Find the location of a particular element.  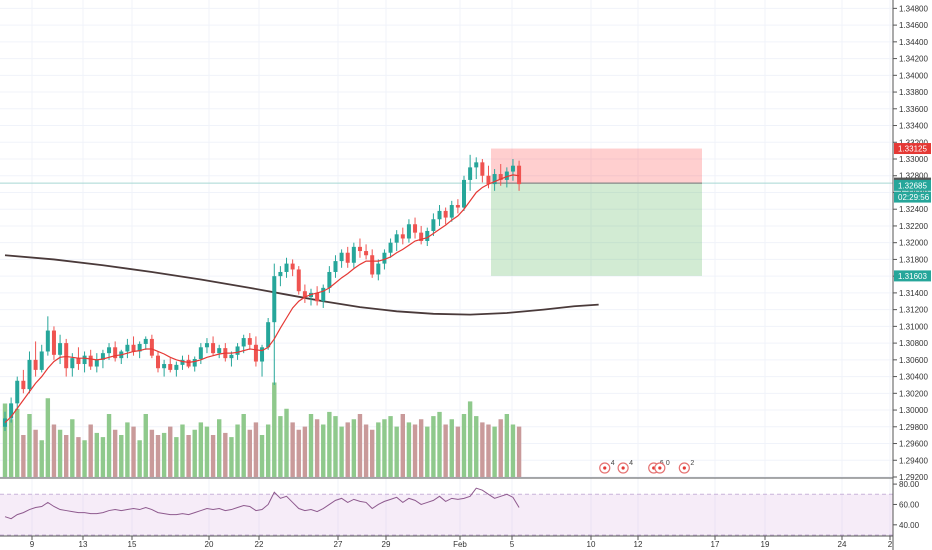

price-tick-label: 1.32400 is located at coordinates (913, 209).